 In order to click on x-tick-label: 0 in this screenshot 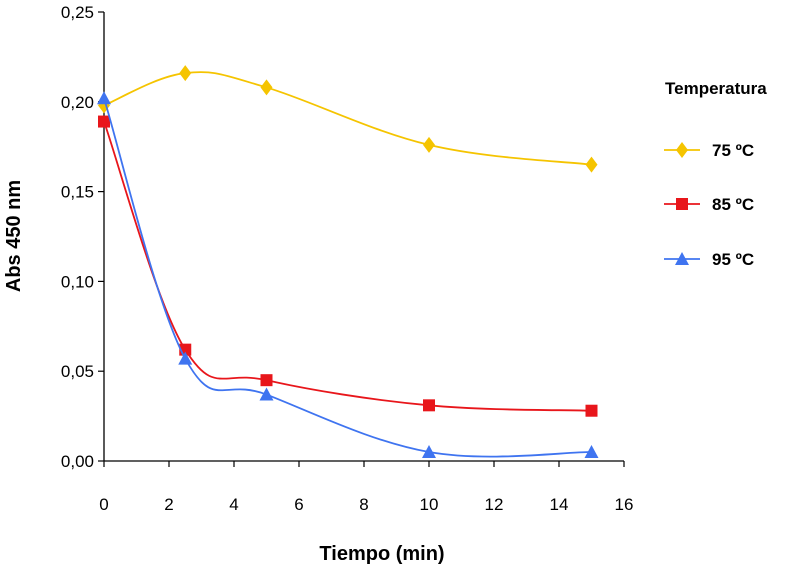, I will do `click(103, 504)`.